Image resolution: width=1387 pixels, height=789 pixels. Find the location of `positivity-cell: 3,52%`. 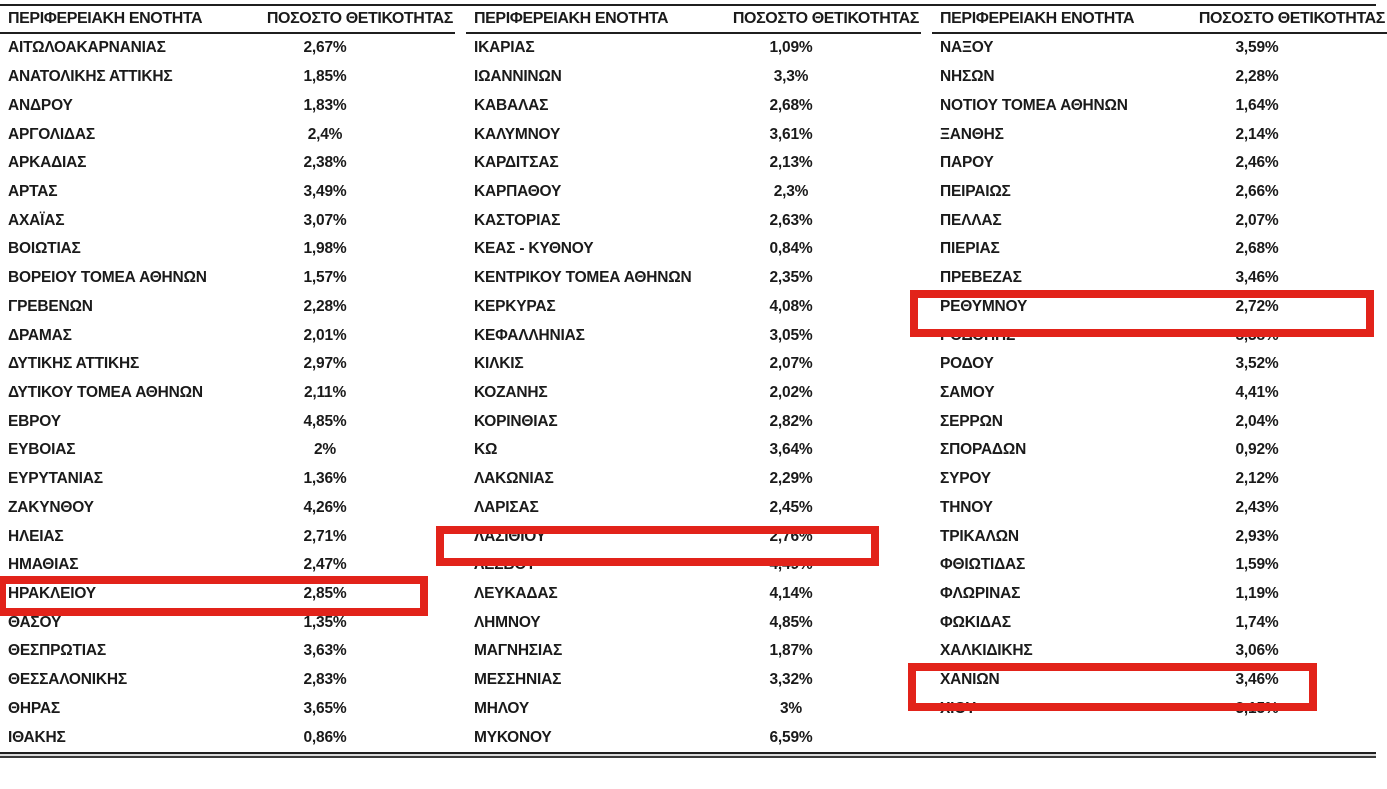

positivity-cell: 3,52% is located at coordinates (1257, 364).